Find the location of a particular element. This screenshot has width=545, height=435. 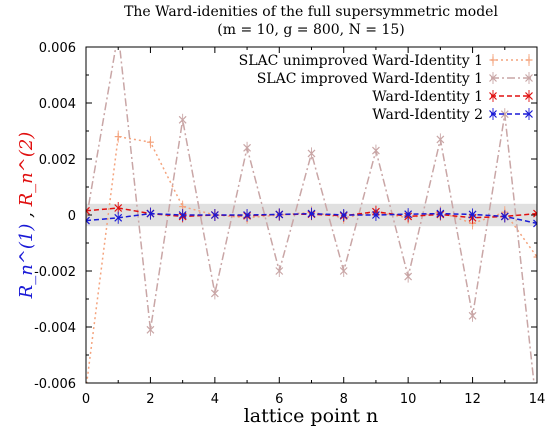

chart-subtitle: (m = 10, g = 800, N = 15) is located at coordinates (310, 30).